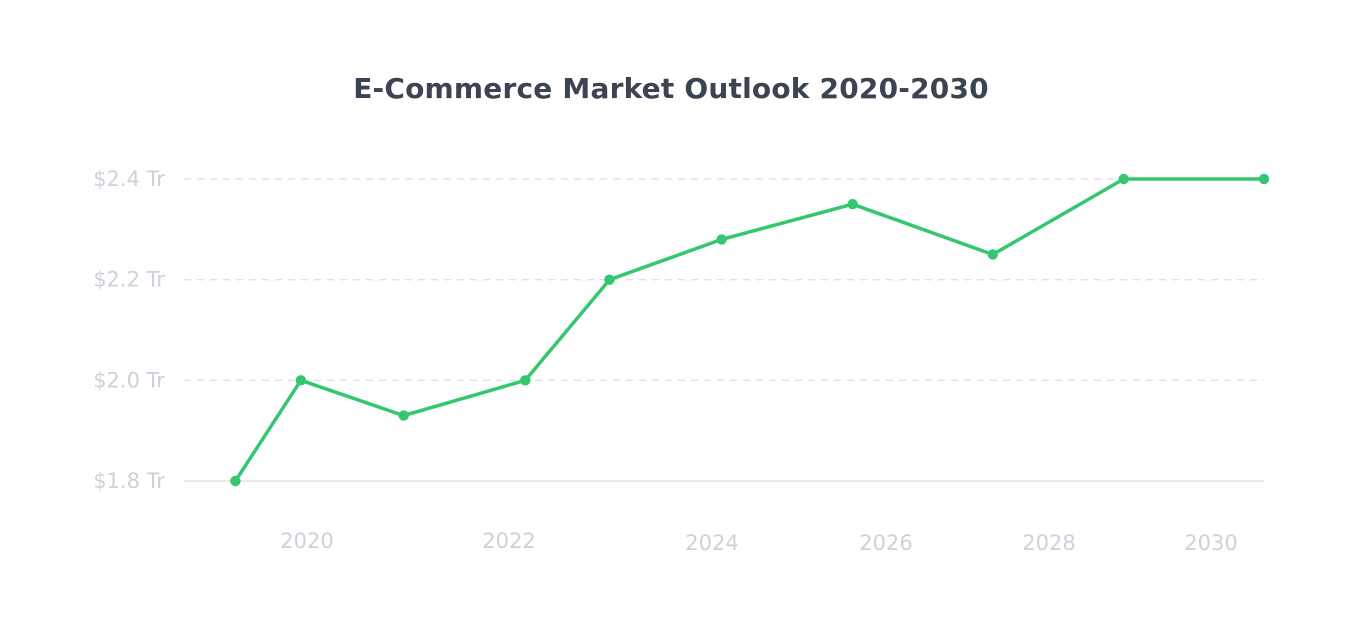 The image size is (1360, 628). What do you see at coordinates (1210, 543) in the screenshot?
I see `x-tick-label: 2030` at bounding box center [1210, 543].